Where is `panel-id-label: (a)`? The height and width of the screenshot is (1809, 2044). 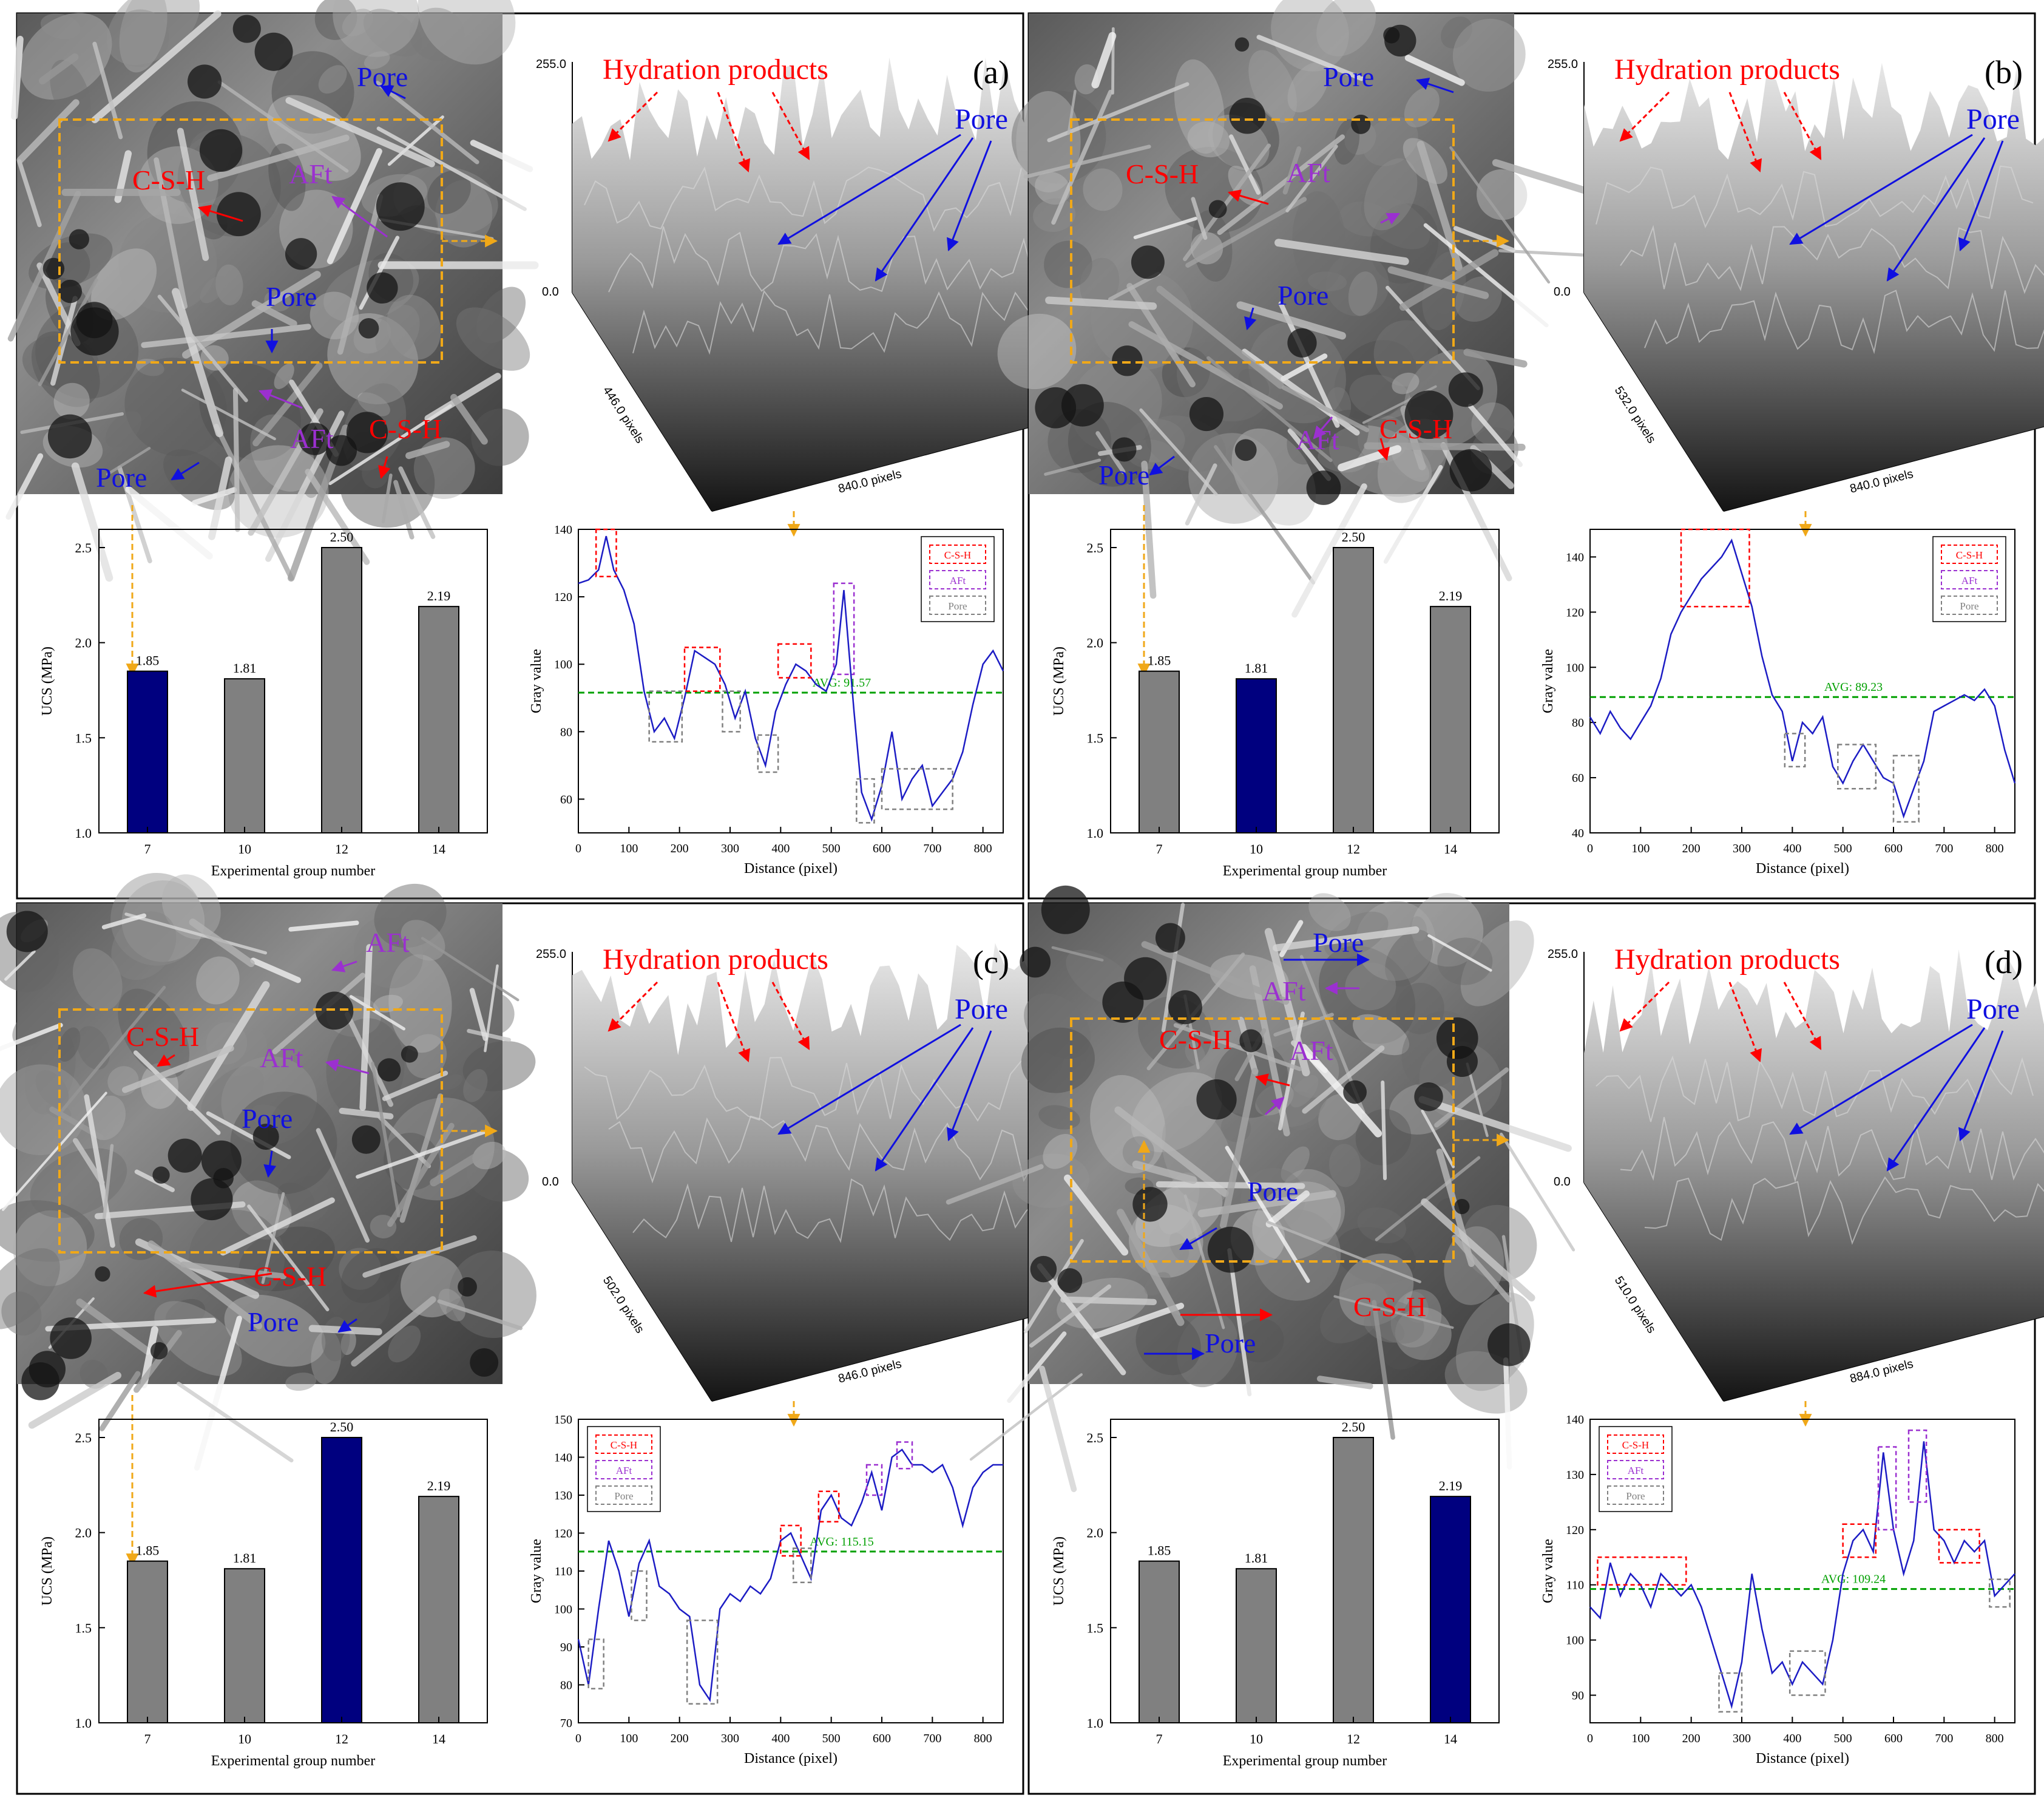
panel-id-label: (a) is located at coordinates (991, 72).